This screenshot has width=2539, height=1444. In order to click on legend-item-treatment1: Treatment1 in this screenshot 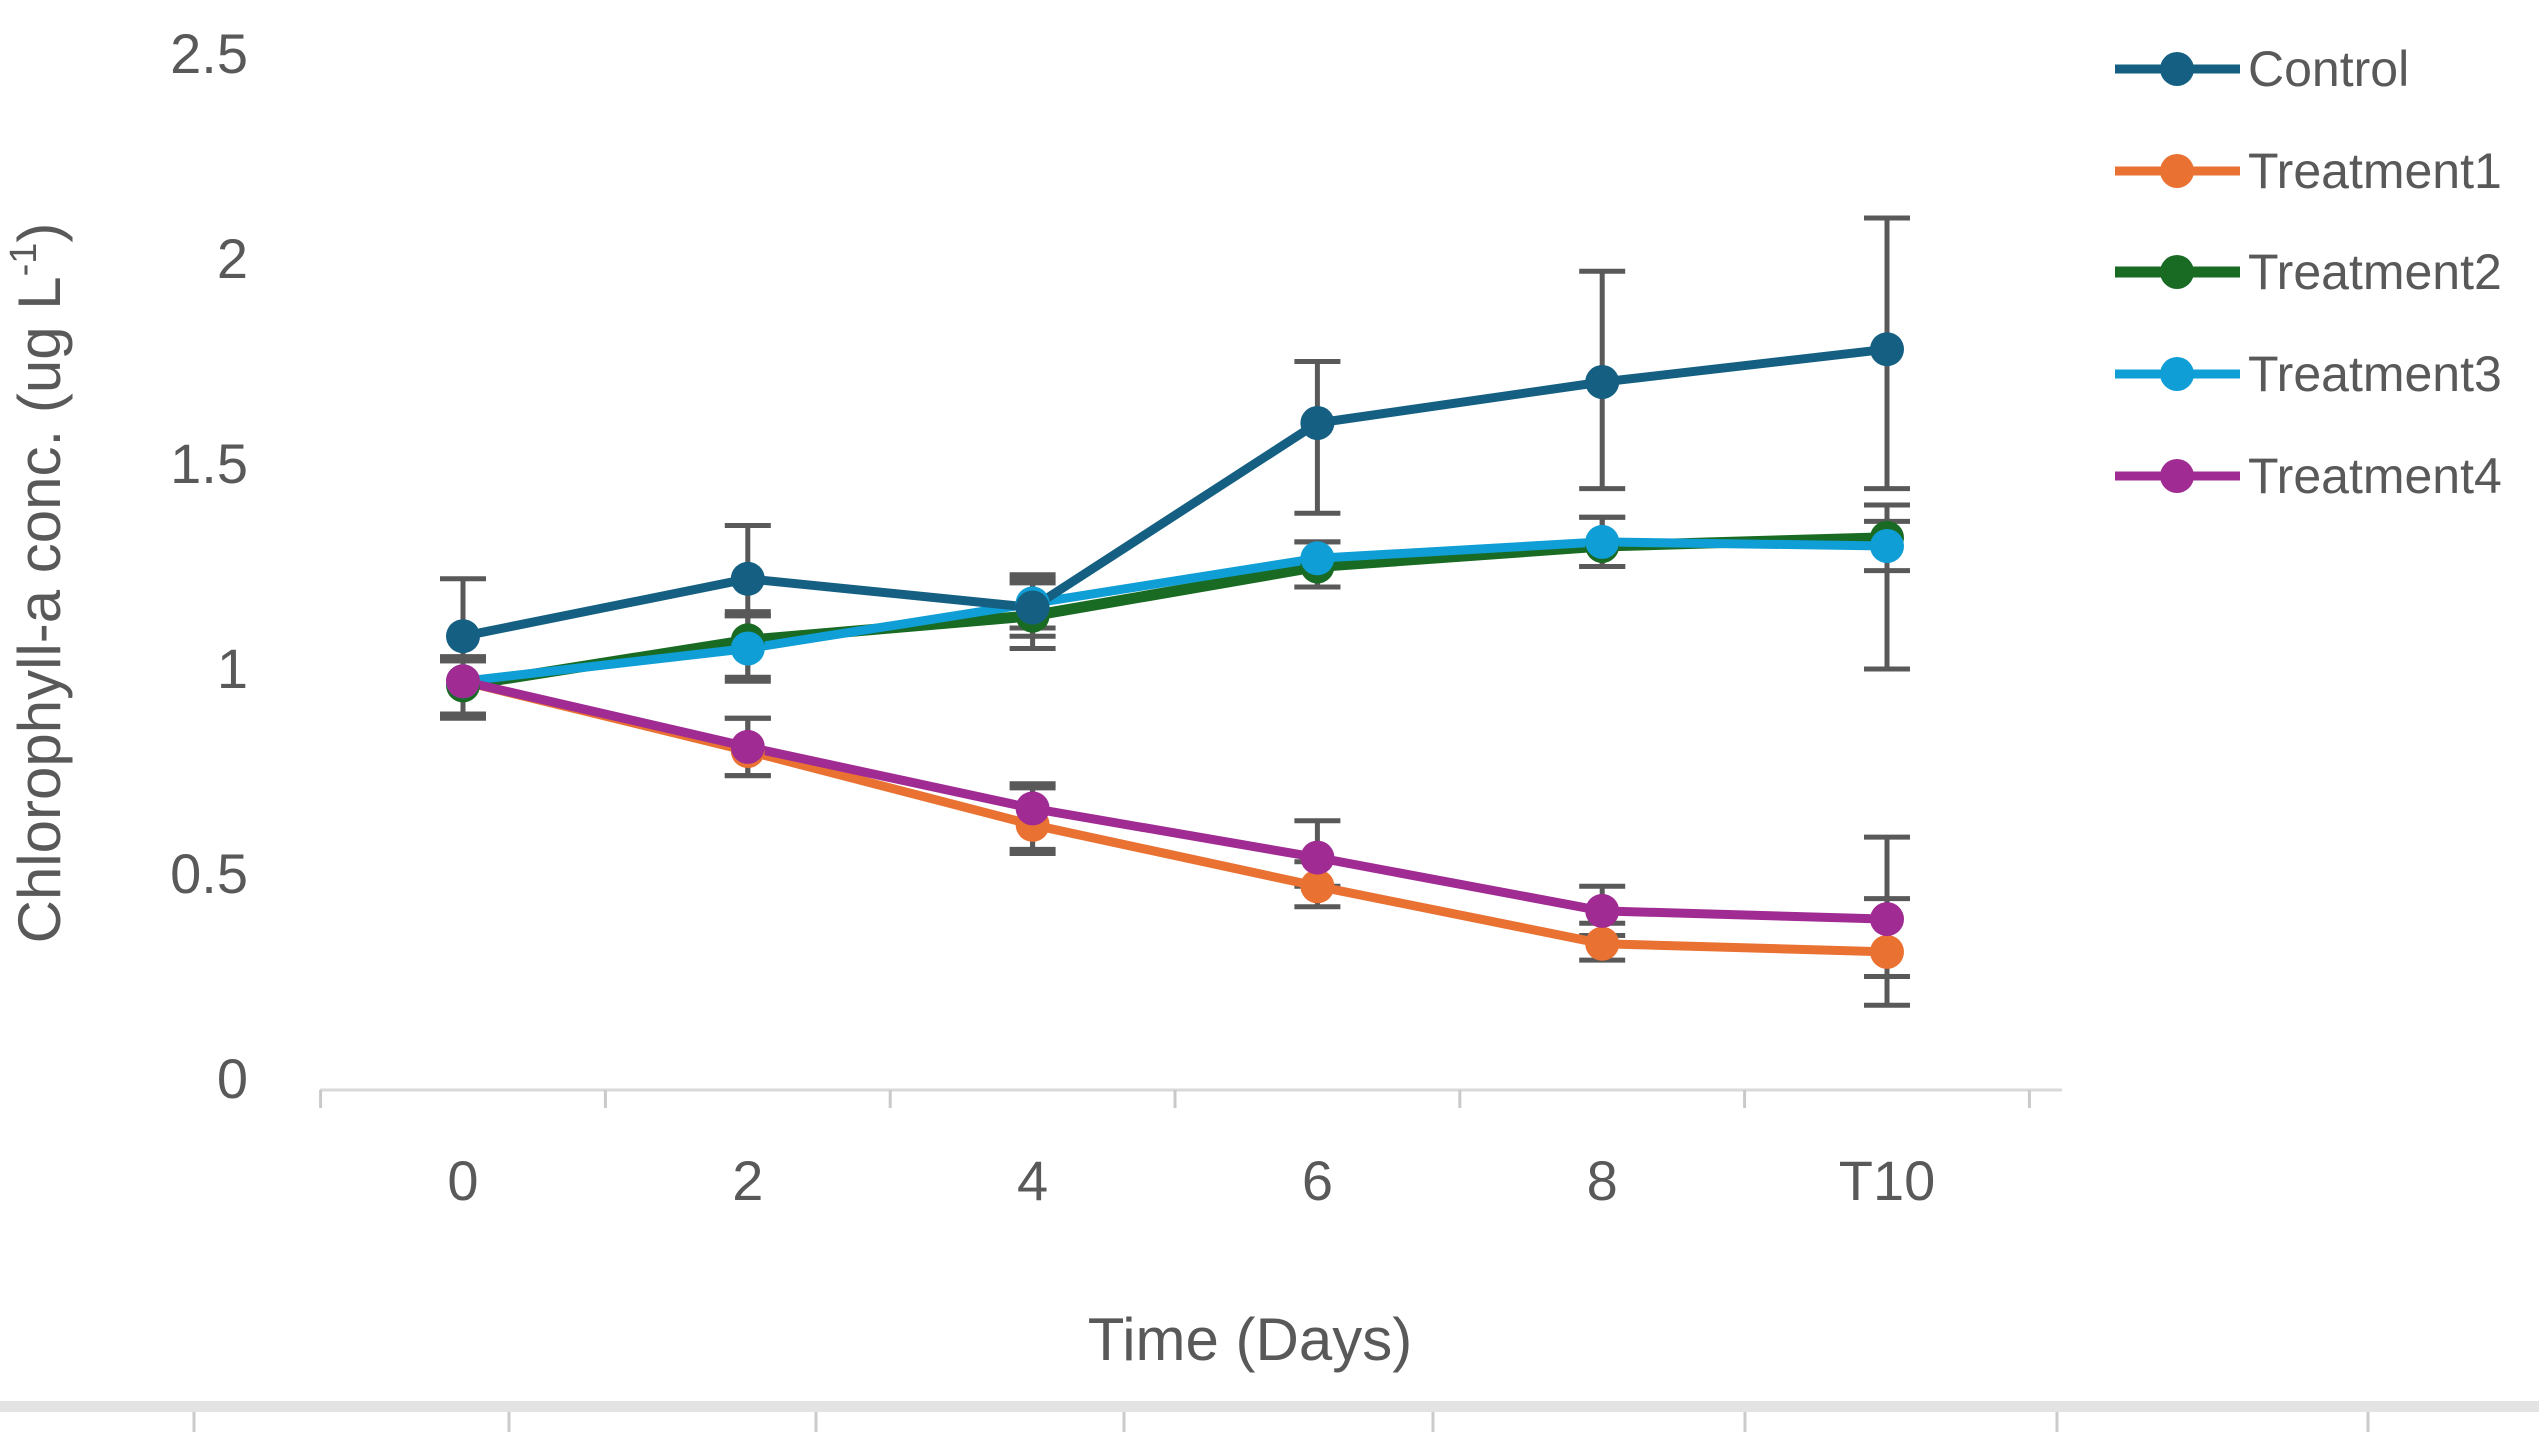, I will do `click(2308, 171)`.